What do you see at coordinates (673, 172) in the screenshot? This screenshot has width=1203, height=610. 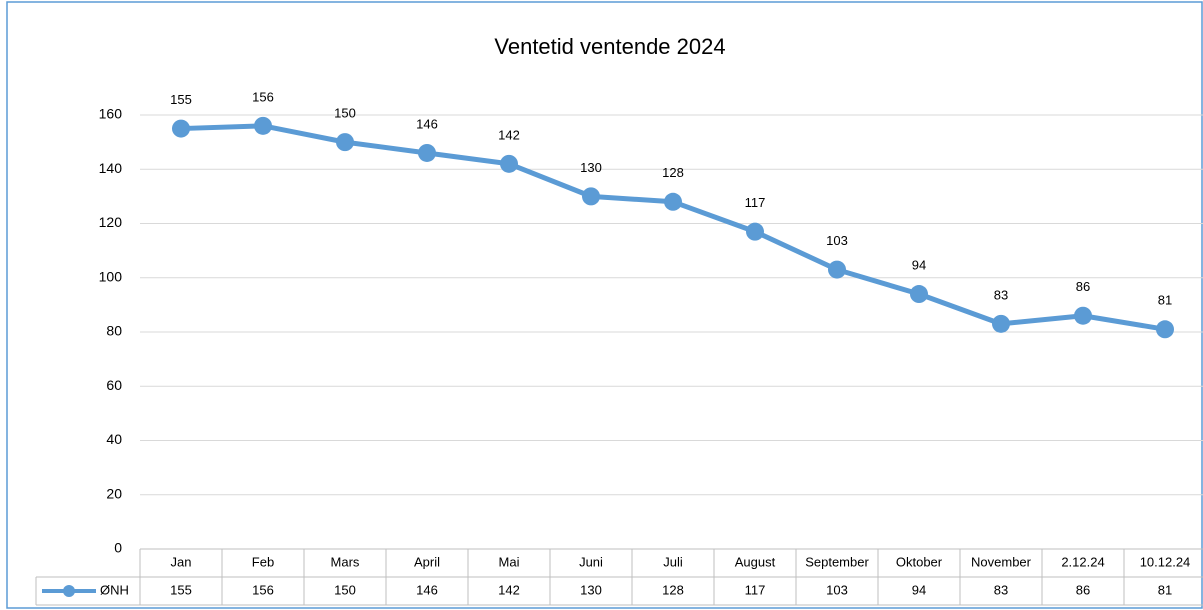 I see `data-label: 128` at bounding box center [673, 172].